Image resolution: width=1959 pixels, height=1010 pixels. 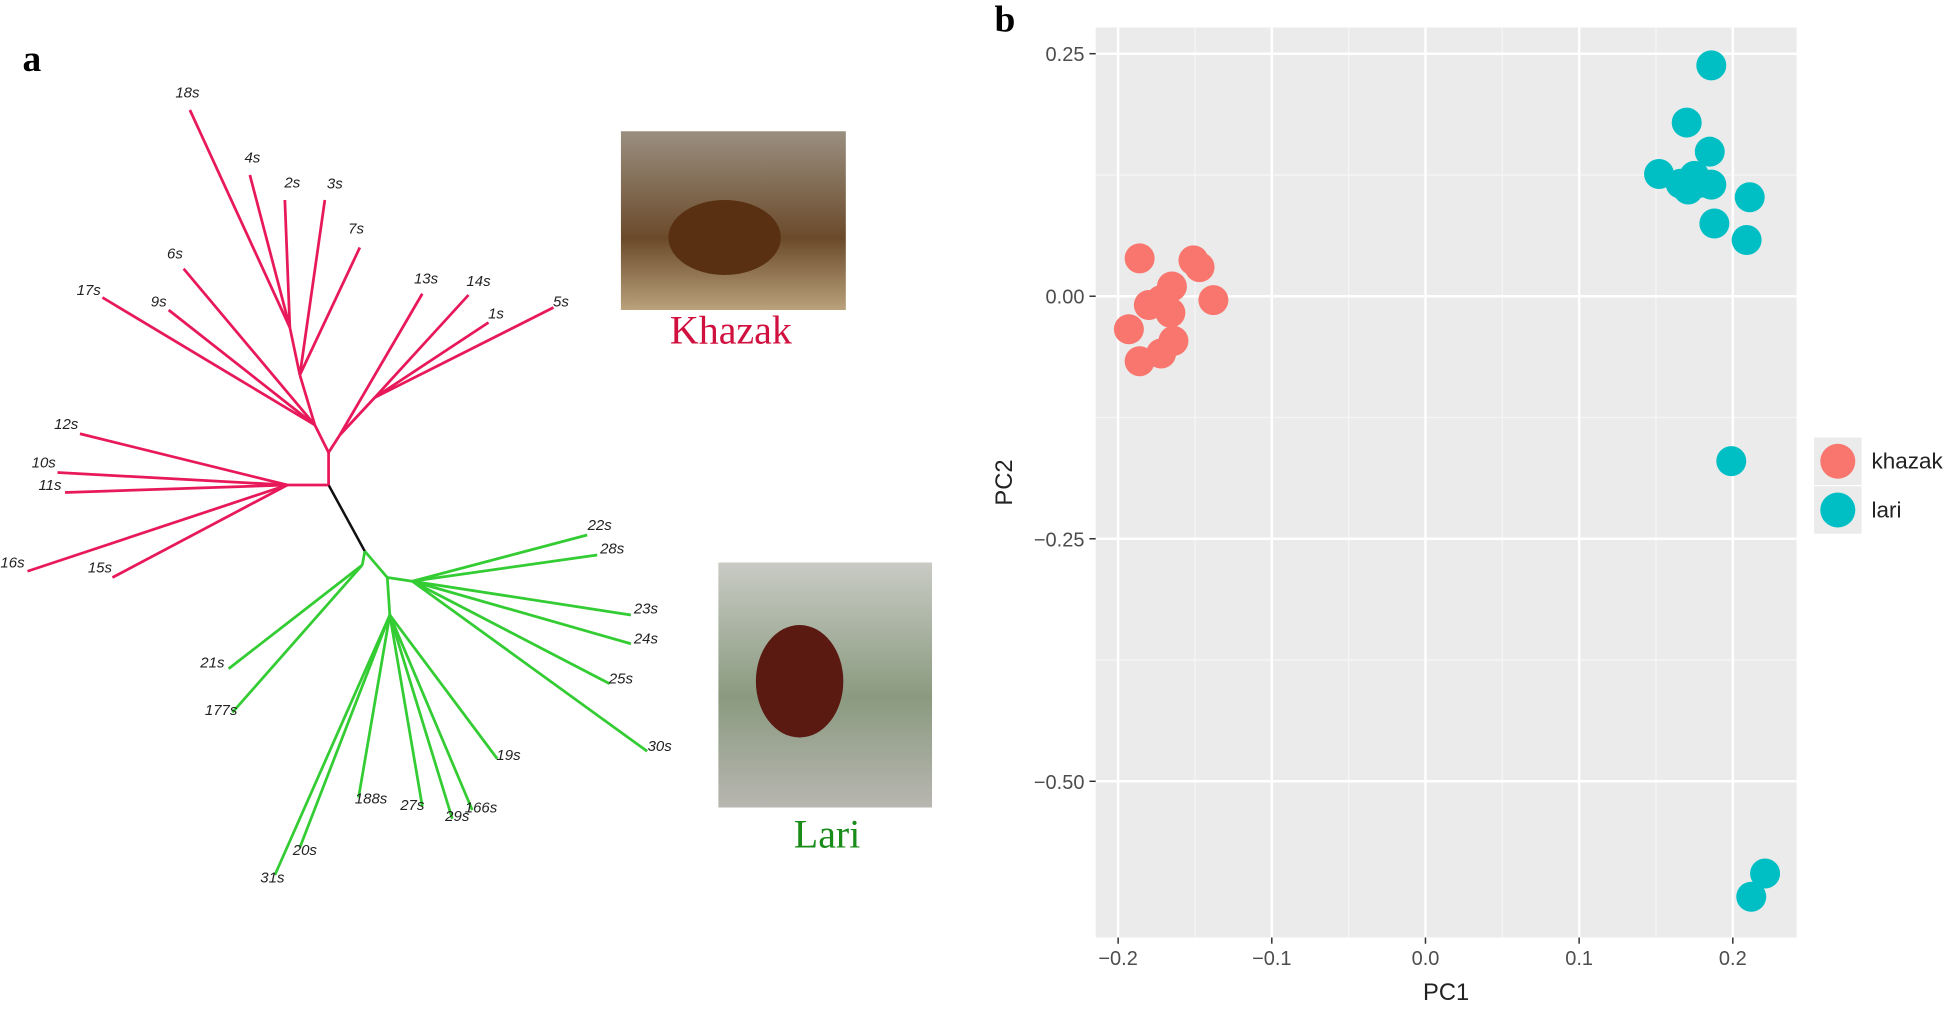 What do you see at coordinates (1005, 482) in the screenshot?
I see `y-axis-title: PC2` at bounding box center [1005, 482].